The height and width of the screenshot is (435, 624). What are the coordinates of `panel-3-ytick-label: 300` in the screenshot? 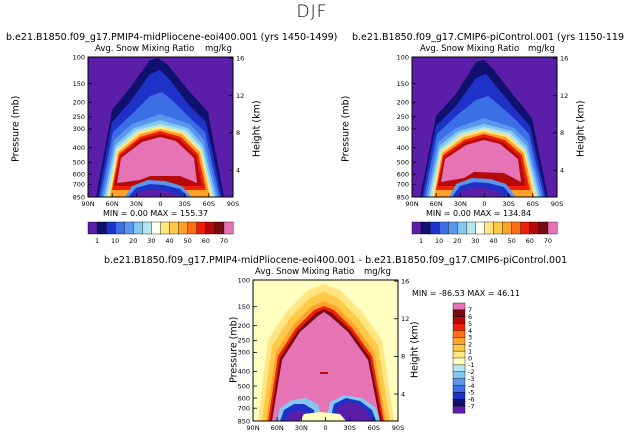 It's located at (244, 353).